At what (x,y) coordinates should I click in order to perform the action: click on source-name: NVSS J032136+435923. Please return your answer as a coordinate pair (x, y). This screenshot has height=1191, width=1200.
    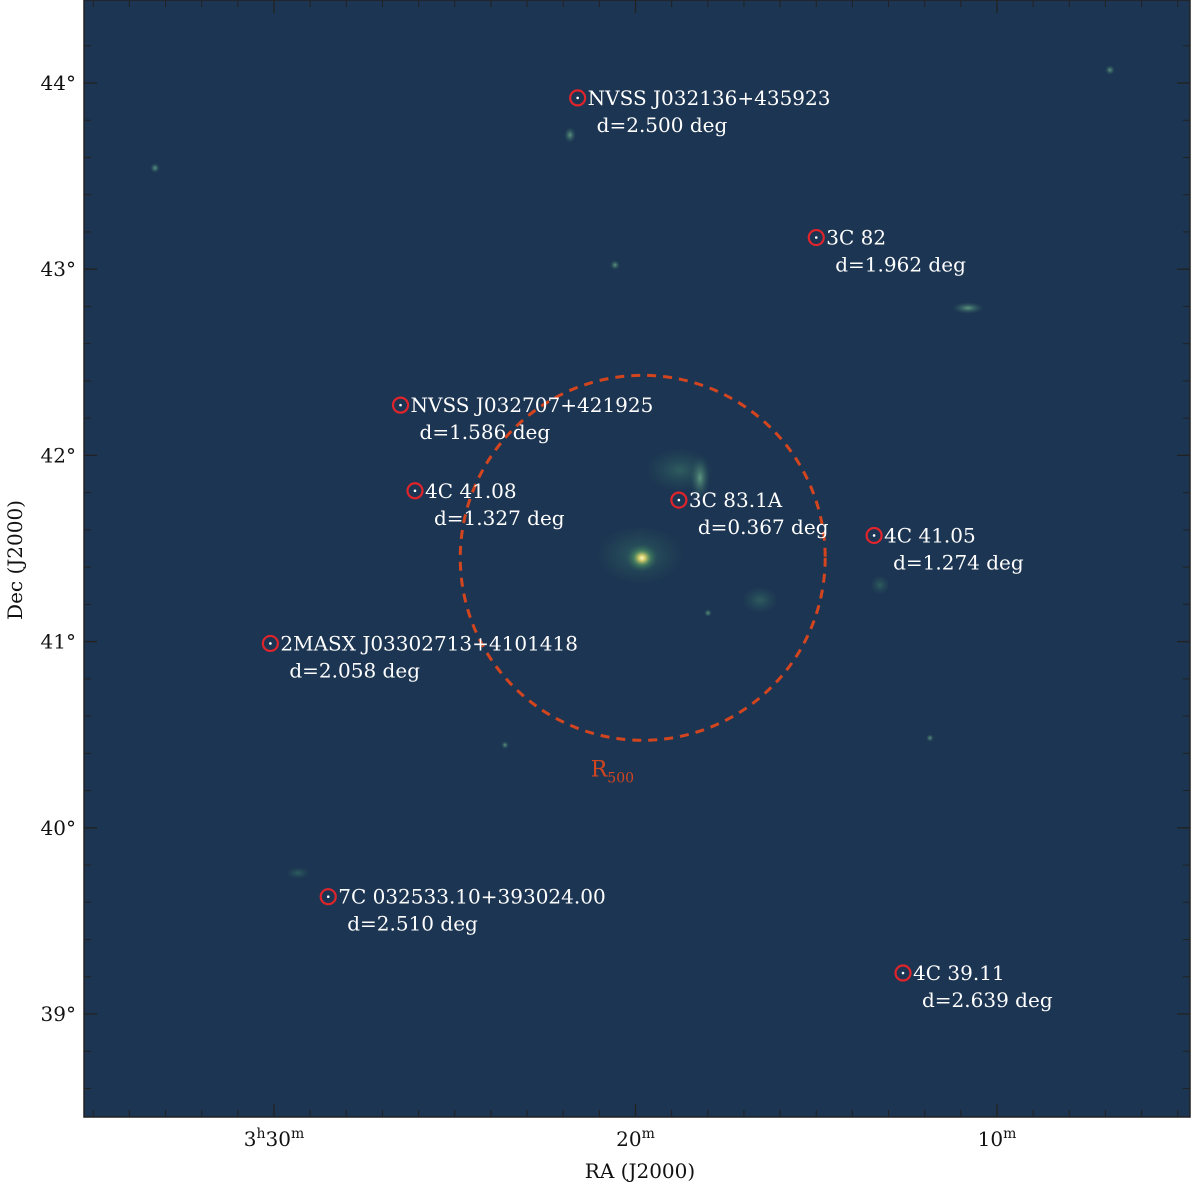
    Looking at the image, I should click on (709, 98).